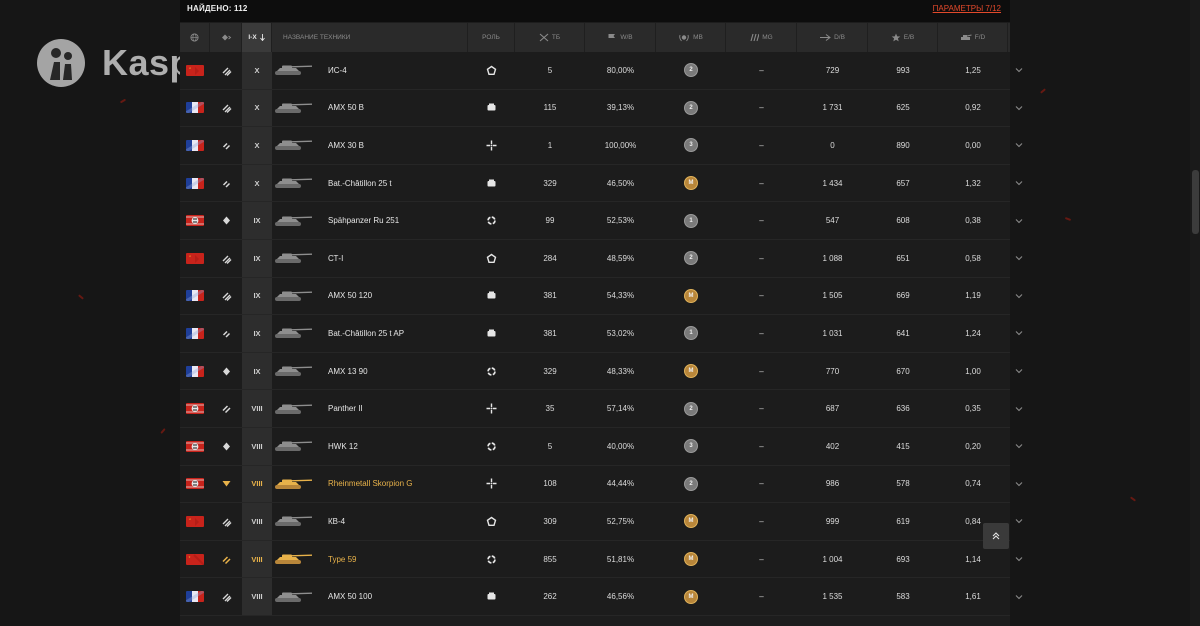  Describe the element at coordinates (550, 221) in the screenshot. I see `battles-count: 99` at that location.